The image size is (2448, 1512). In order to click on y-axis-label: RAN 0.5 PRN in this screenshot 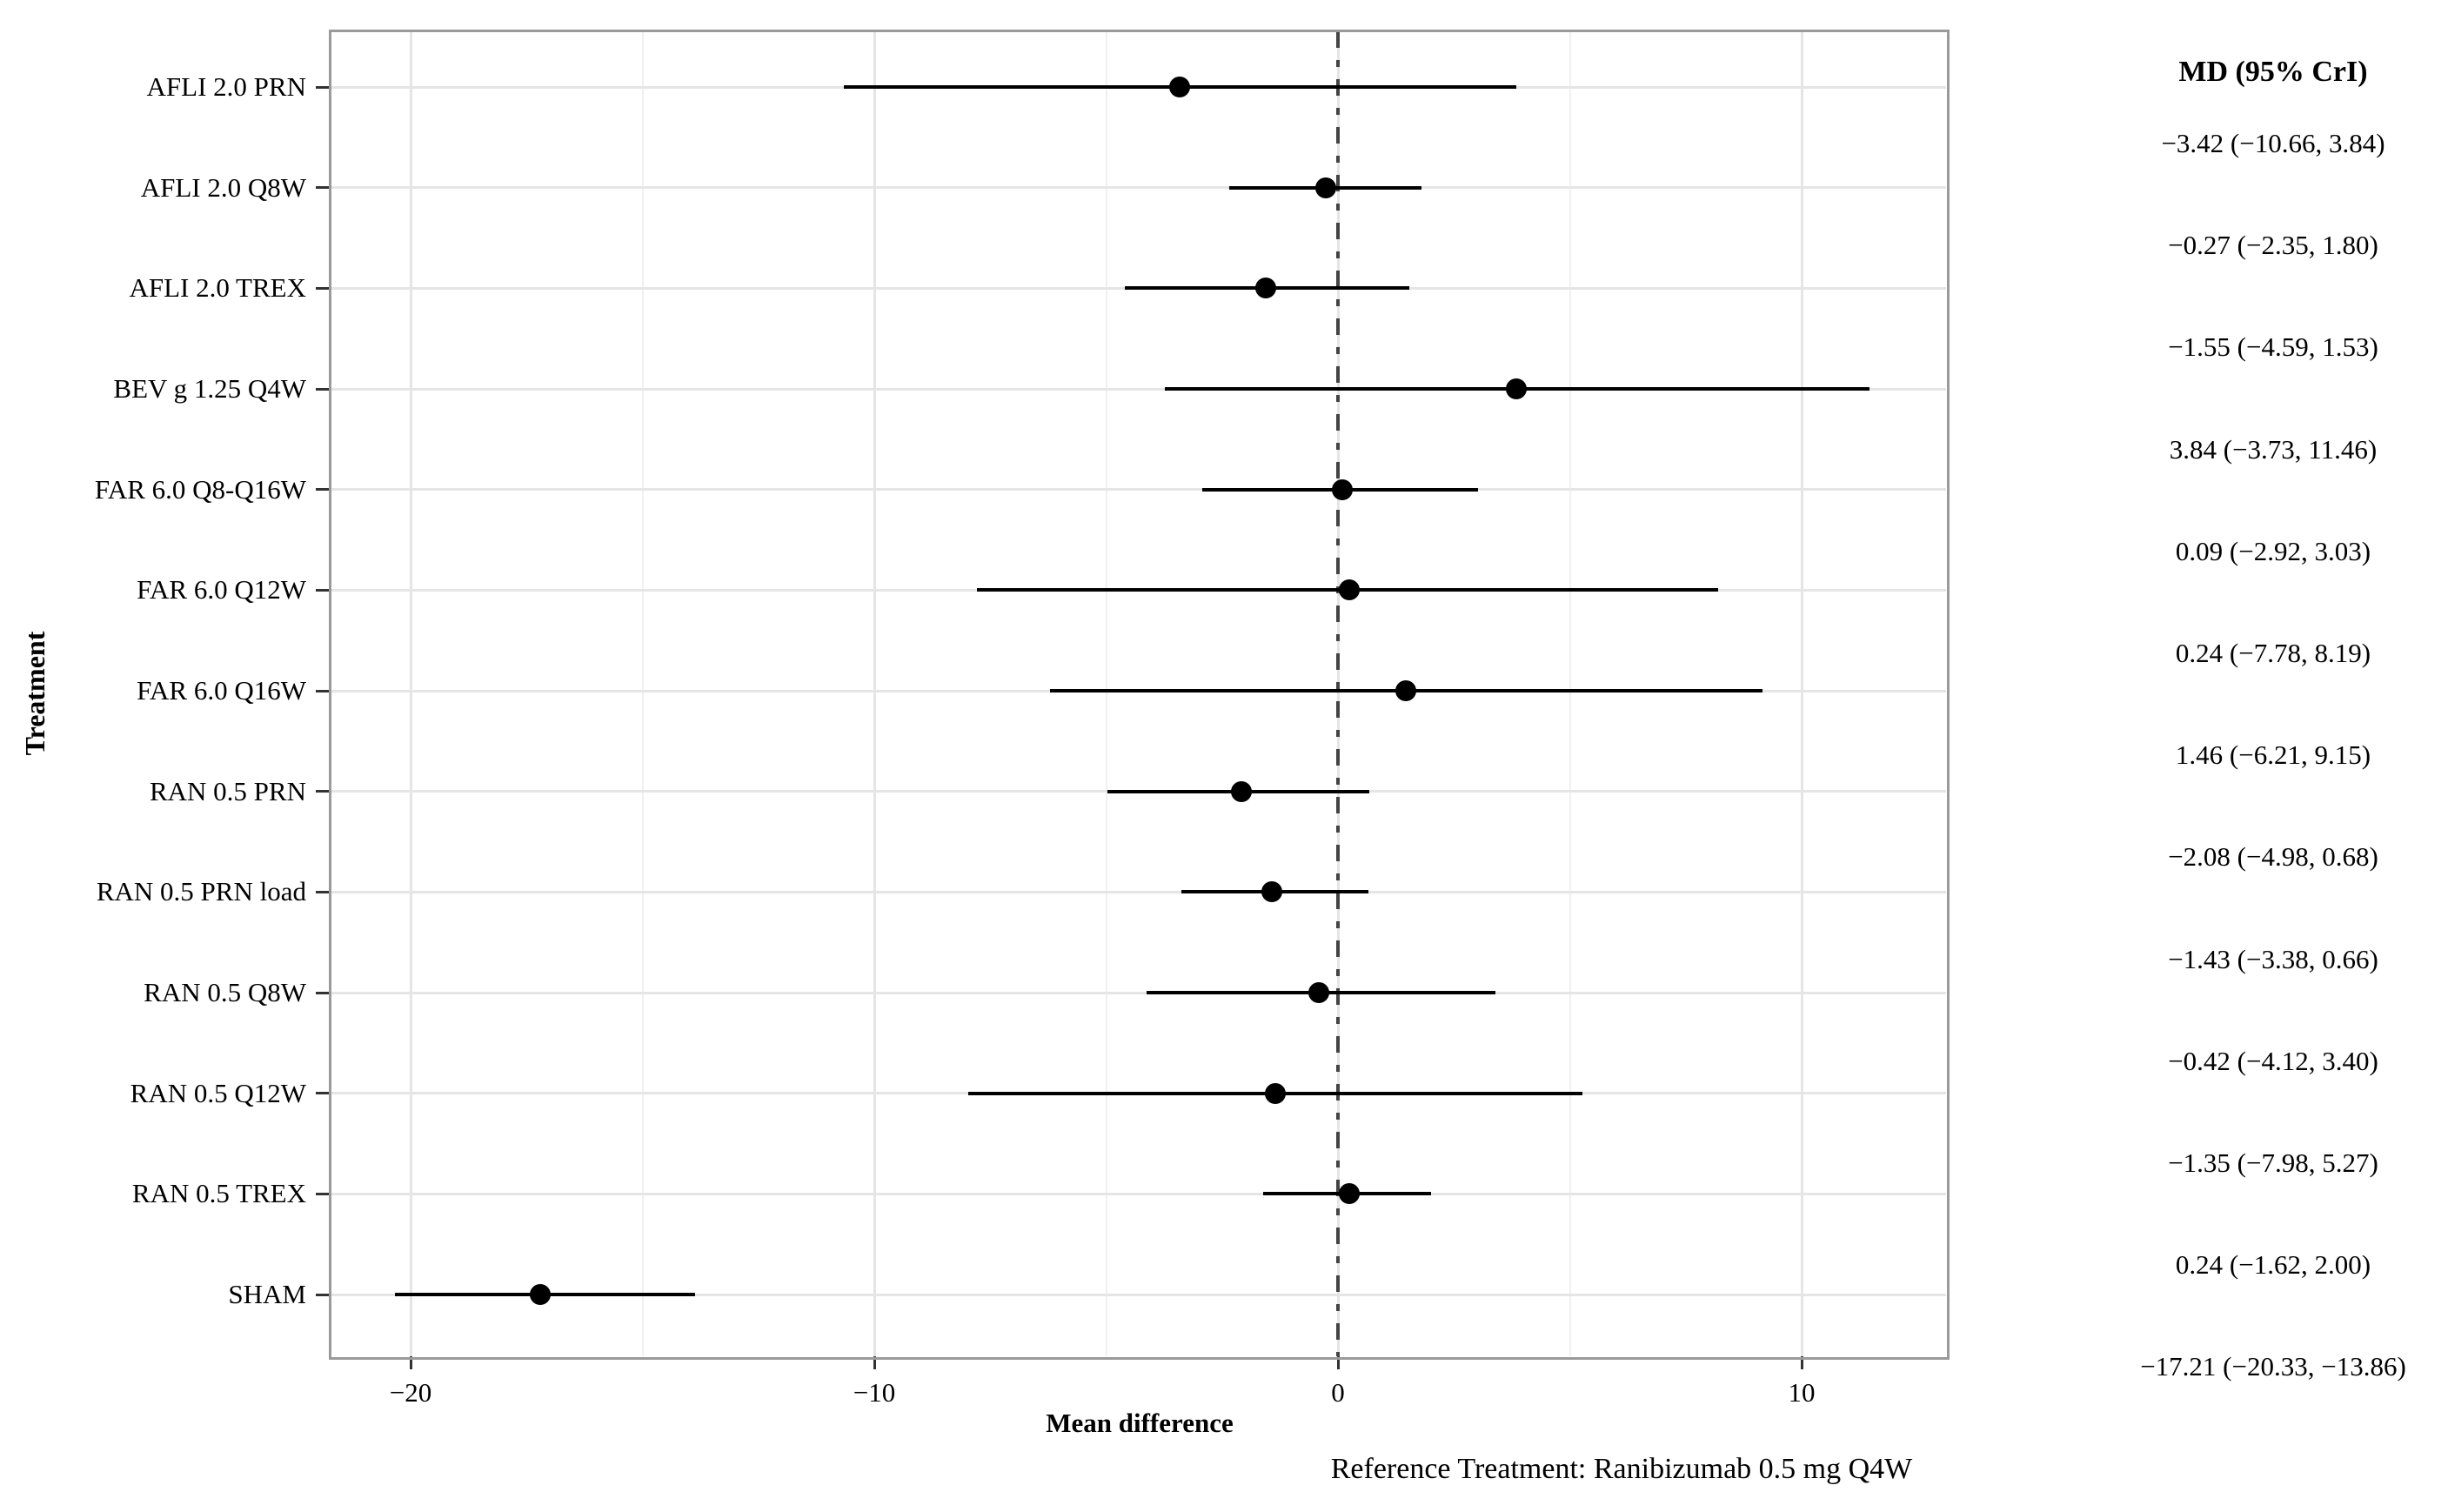, I will do `click(227, 790)`.